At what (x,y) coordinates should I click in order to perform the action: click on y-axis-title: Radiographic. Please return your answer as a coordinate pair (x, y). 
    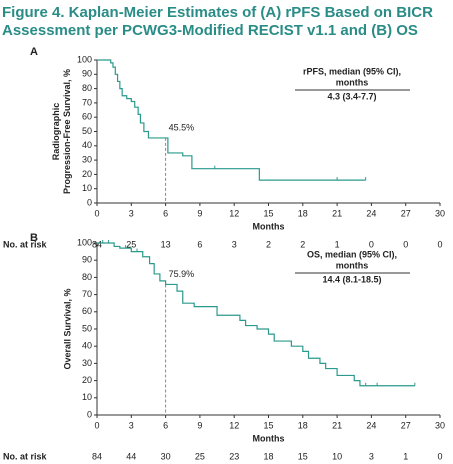
    Looking at the image, I should click on (56, 132).